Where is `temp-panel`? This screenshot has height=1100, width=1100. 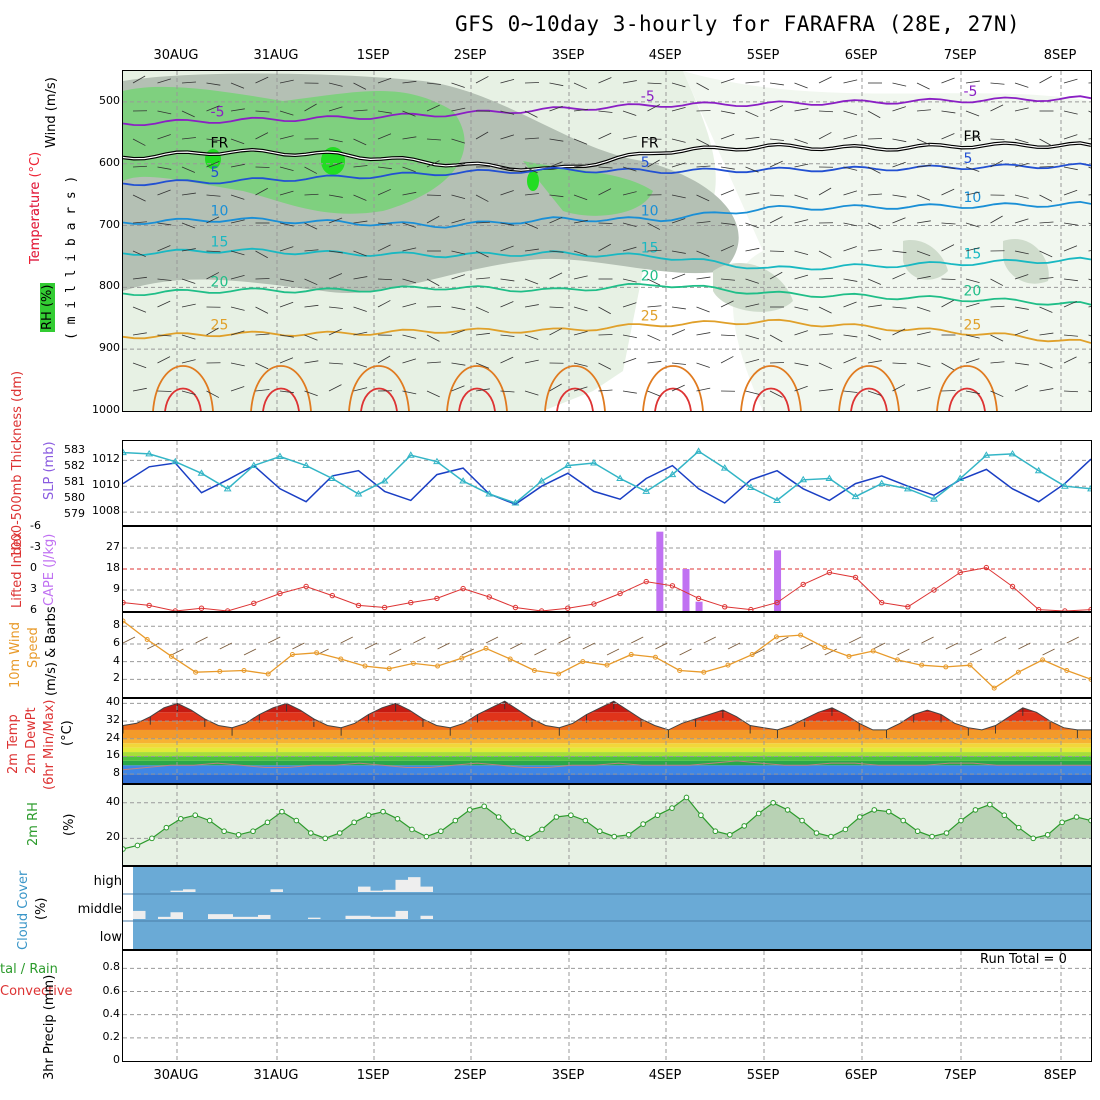 temp-panel is located at coordinates (607, 741).